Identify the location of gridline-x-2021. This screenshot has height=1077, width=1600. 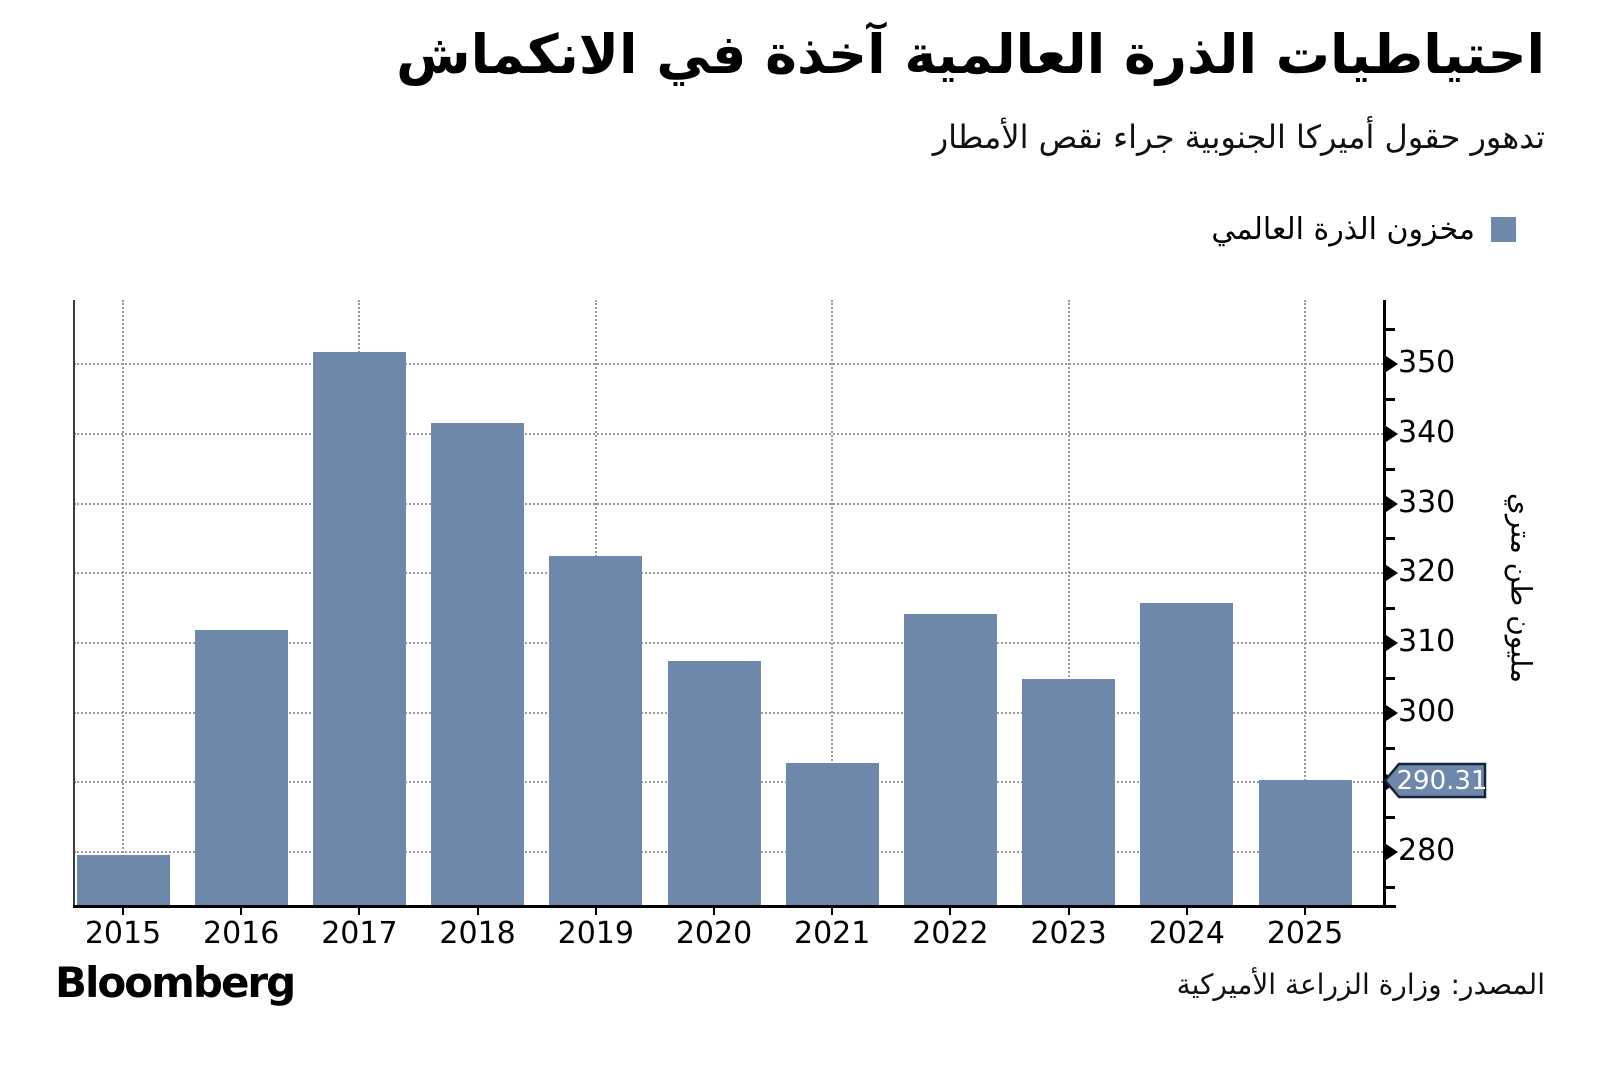
(832, 602).